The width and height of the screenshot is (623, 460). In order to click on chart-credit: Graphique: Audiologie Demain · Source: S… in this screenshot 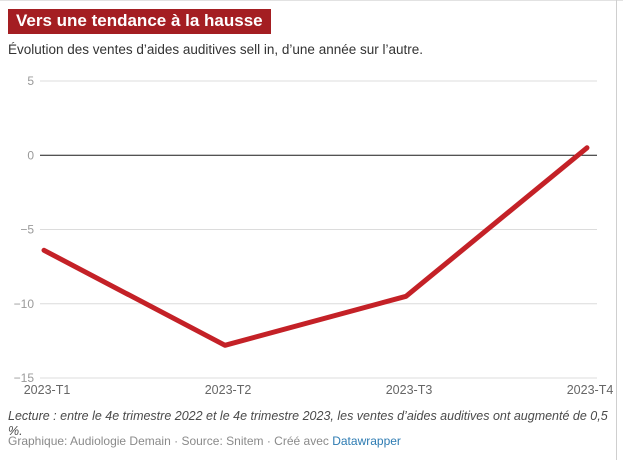, I will do `click(308, 441)`.